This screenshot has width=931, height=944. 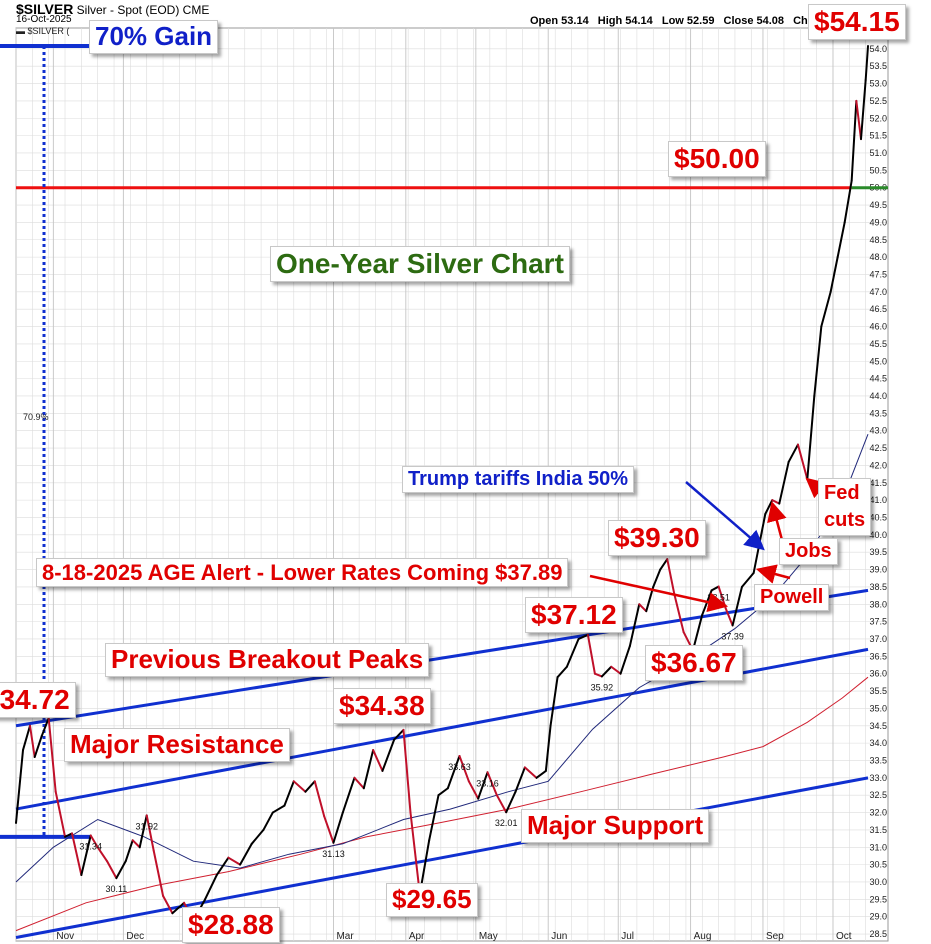 What do you see at coordinates (878, 865) in the screenshot?
I see `y-tick-label: 30.5` at bounding box center [878, 865].